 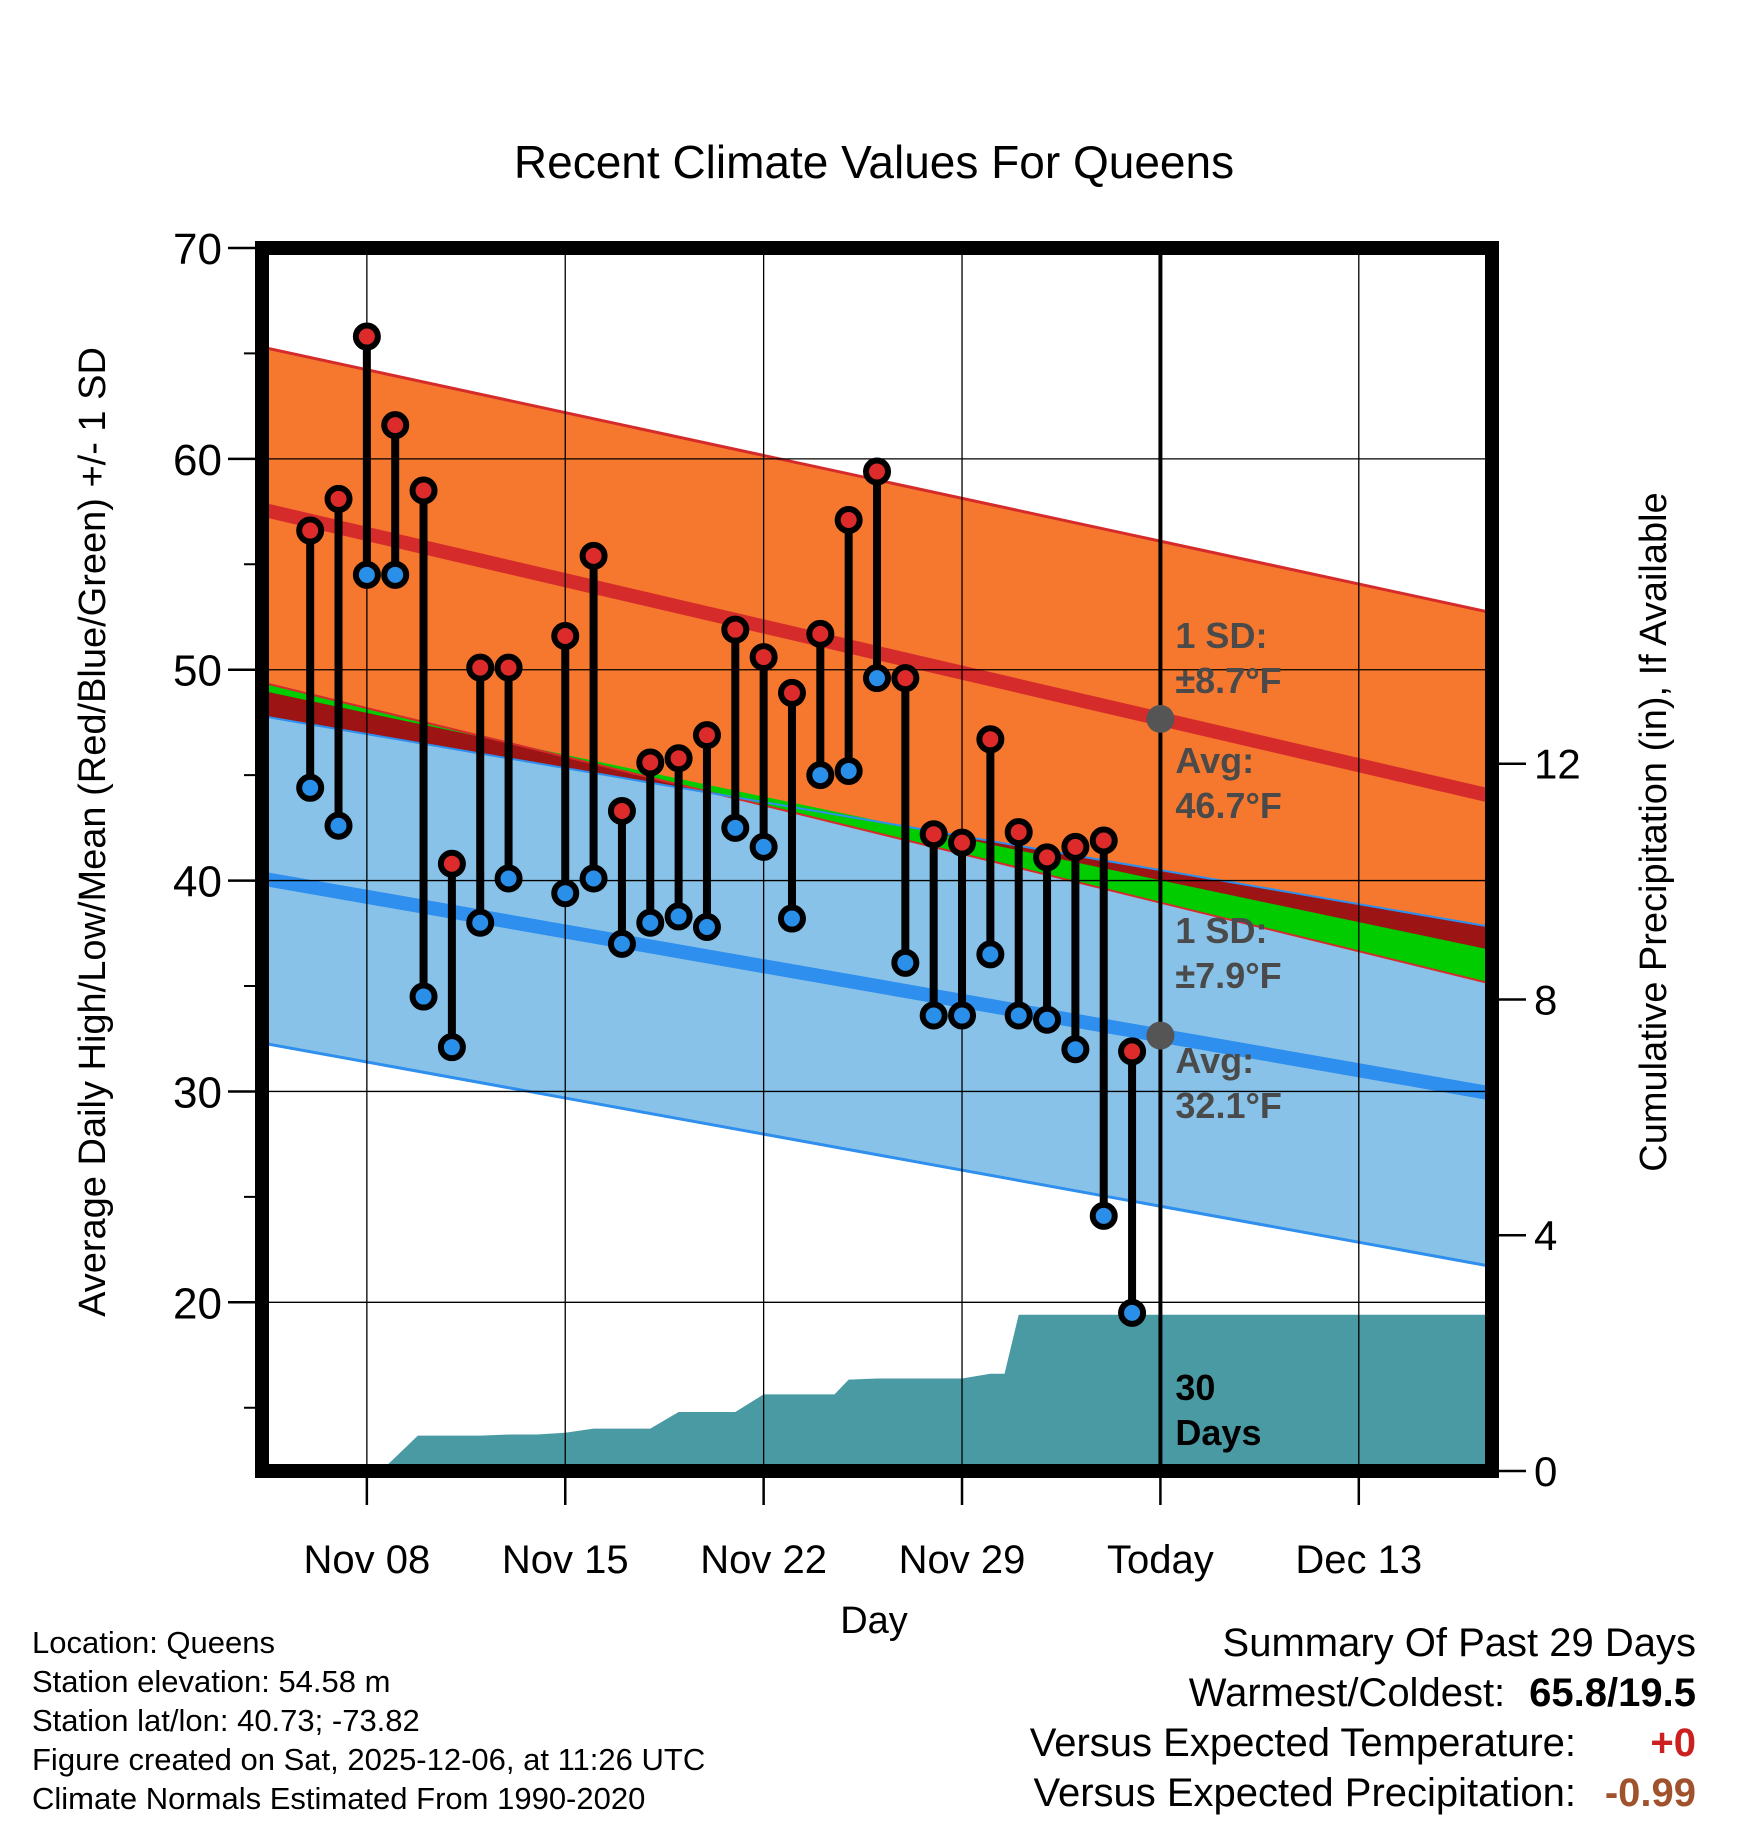 I want to click on high-avg-dot, so click(x=1160, y=718).